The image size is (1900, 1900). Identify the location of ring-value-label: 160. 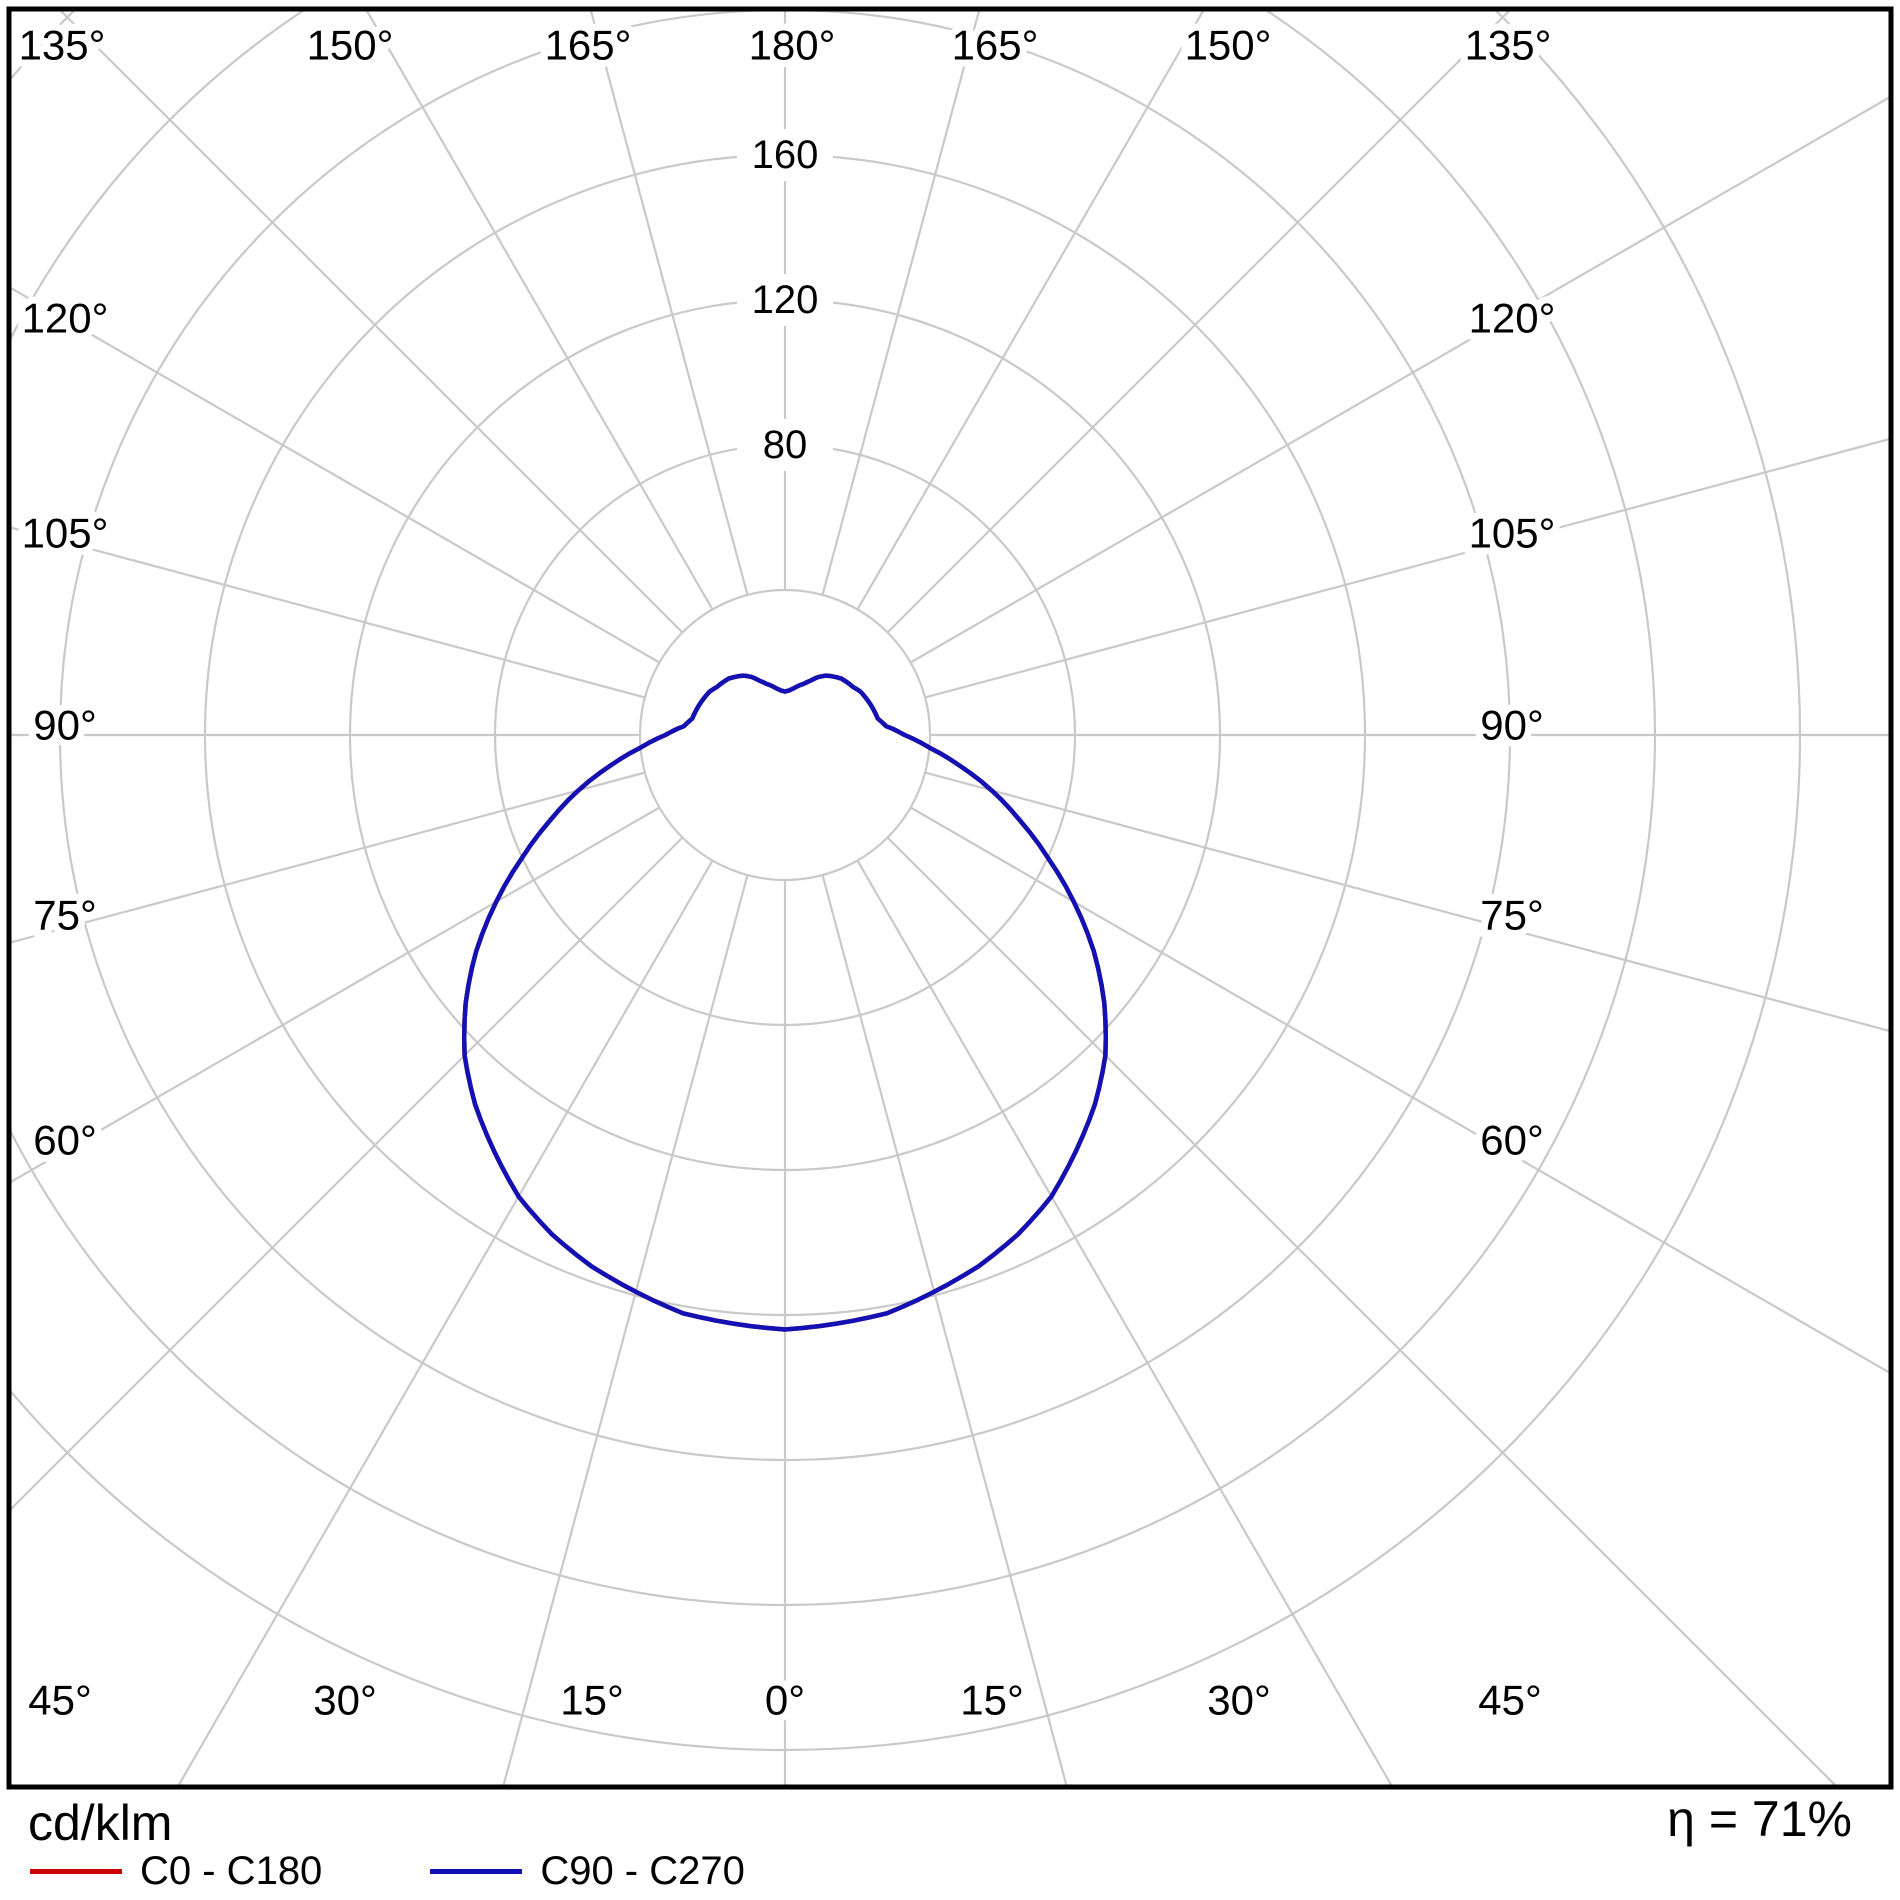
(785, 155).